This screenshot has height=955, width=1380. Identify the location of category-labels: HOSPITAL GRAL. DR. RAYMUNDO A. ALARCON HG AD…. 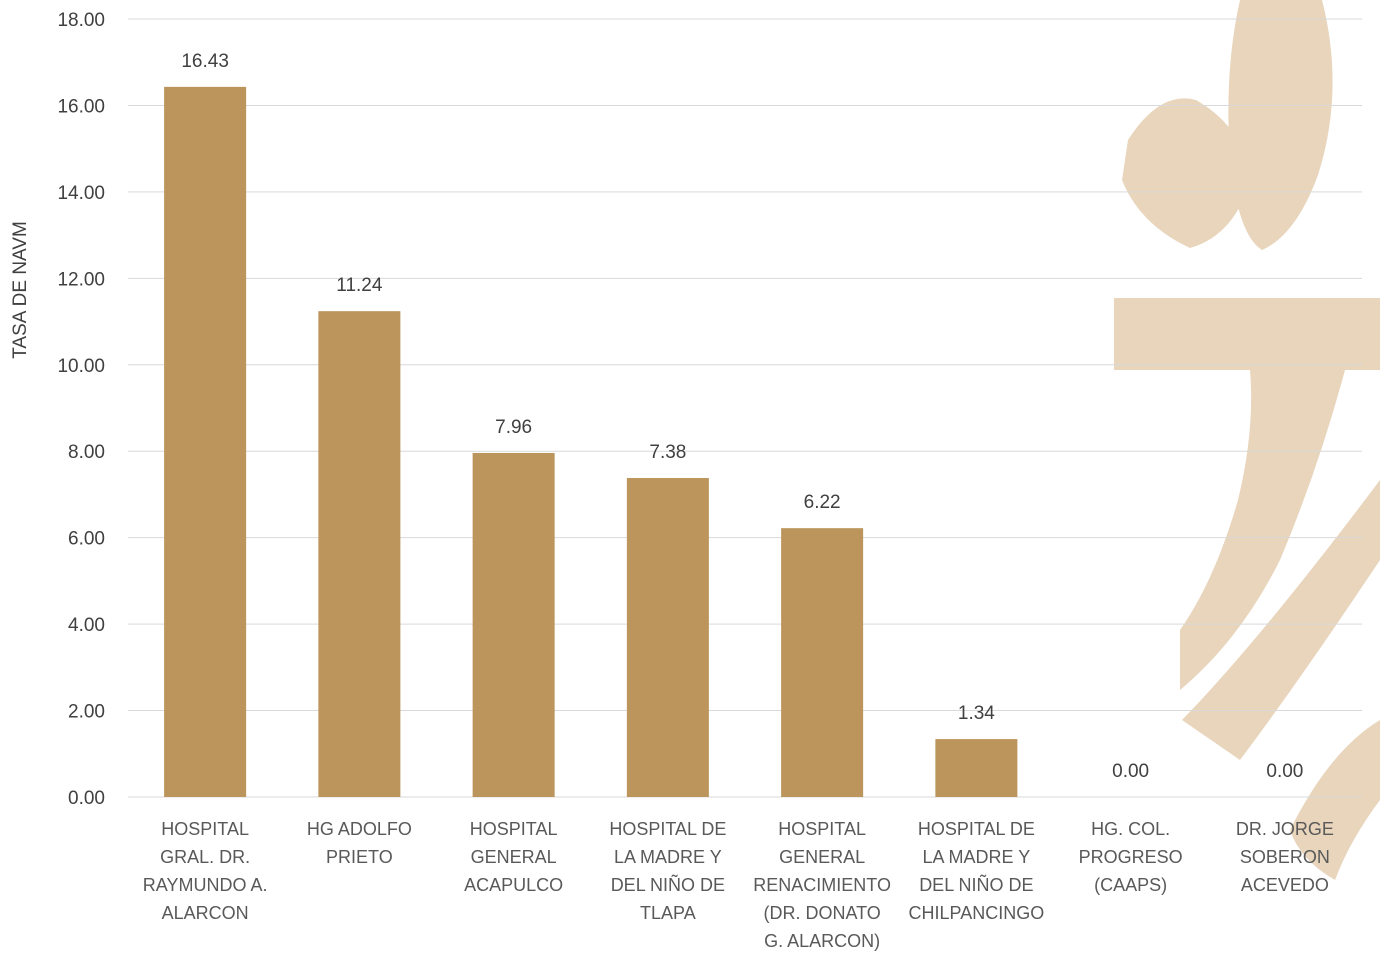
(738, 885).